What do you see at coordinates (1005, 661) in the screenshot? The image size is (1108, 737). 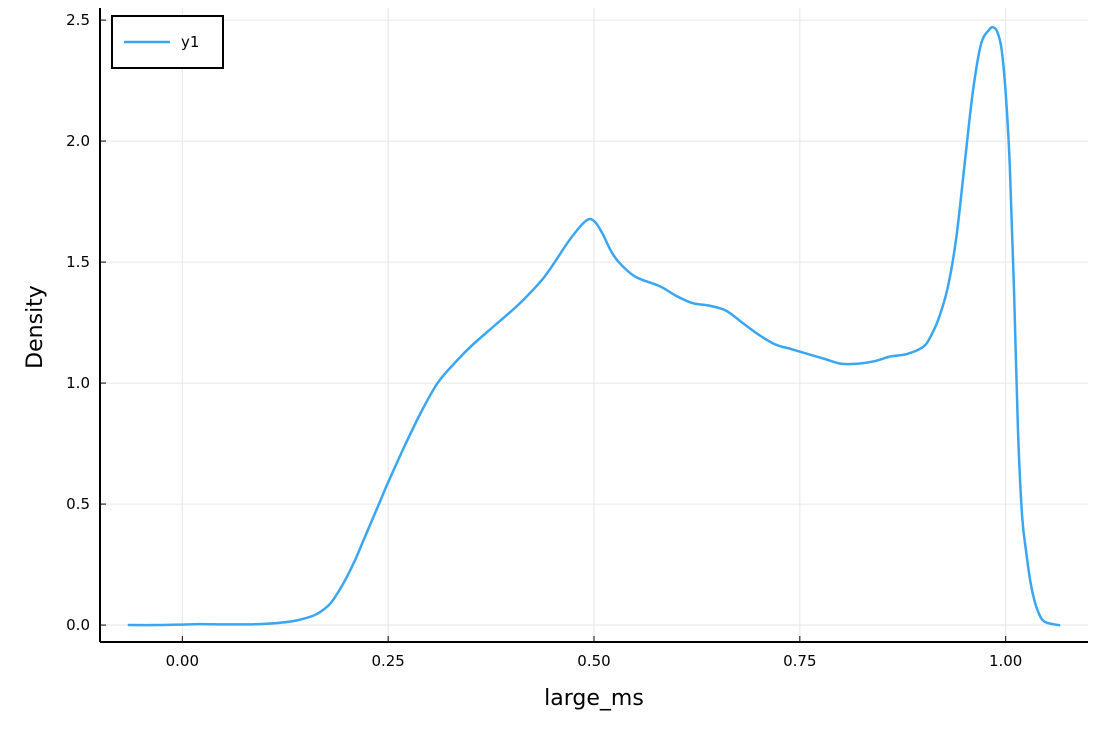 I see `x-tick-label-4: 1.00` at bounding box center [1005, 661].